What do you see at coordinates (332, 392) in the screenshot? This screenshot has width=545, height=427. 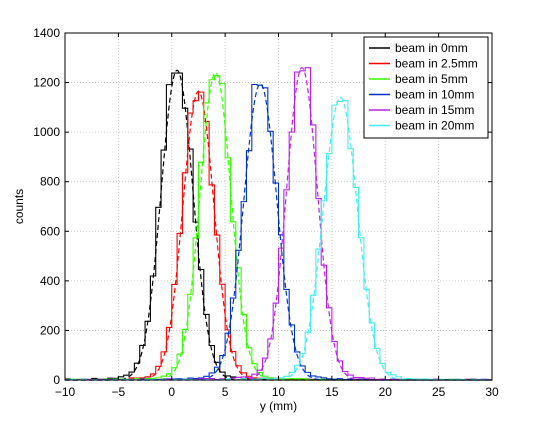 I see `x-tick-label: 15` at bounding box center [332, 392].